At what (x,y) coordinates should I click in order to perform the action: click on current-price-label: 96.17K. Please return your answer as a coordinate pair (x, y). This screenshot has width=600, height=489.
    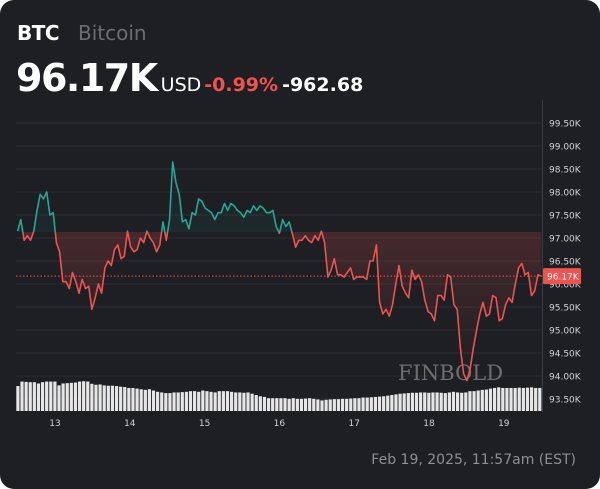
    Looking at the image, I should click on (563, 278).